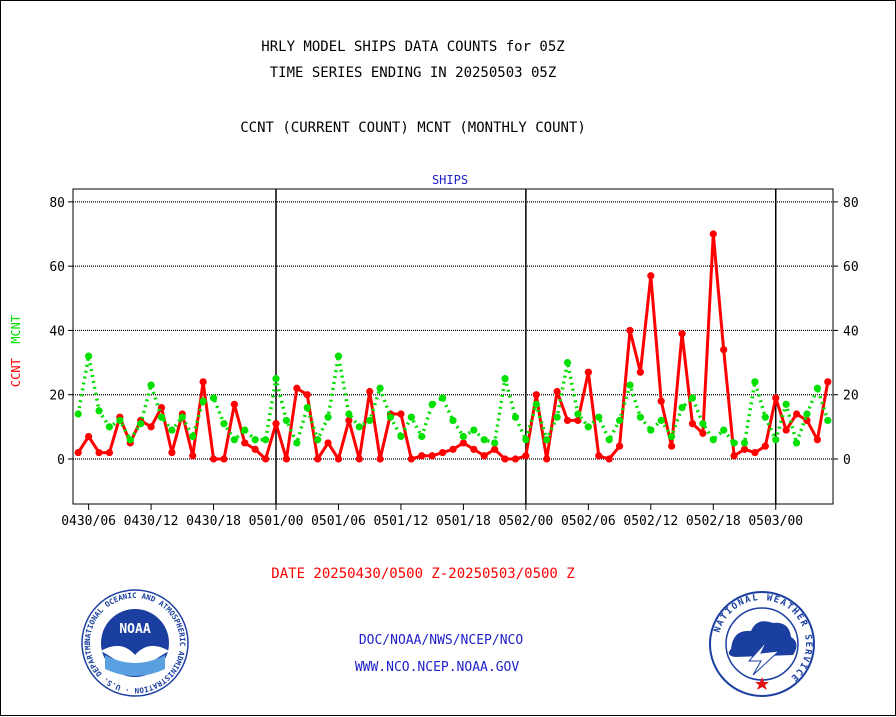  Describe the element at coordinates (413, 47) in the screenshot. I see `chart-title-line1: HRLY MODEL SHIPS DATA COUNTS for 05Z` at that location.